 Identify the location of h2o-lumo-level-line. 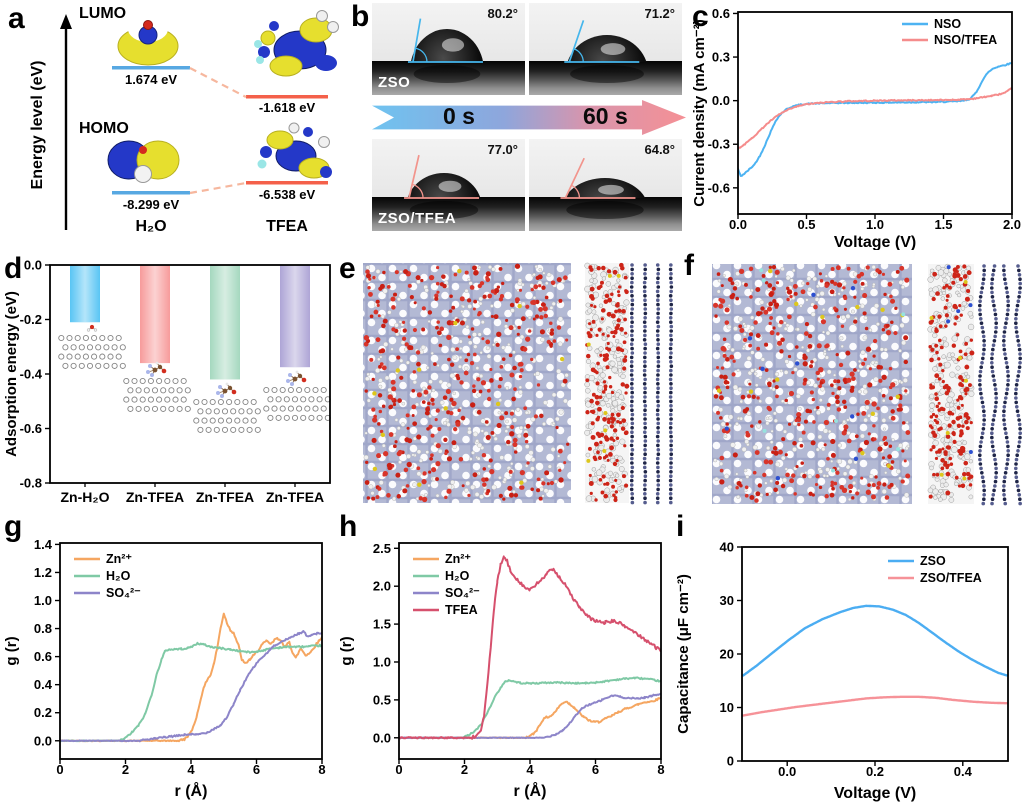
(151, 68).